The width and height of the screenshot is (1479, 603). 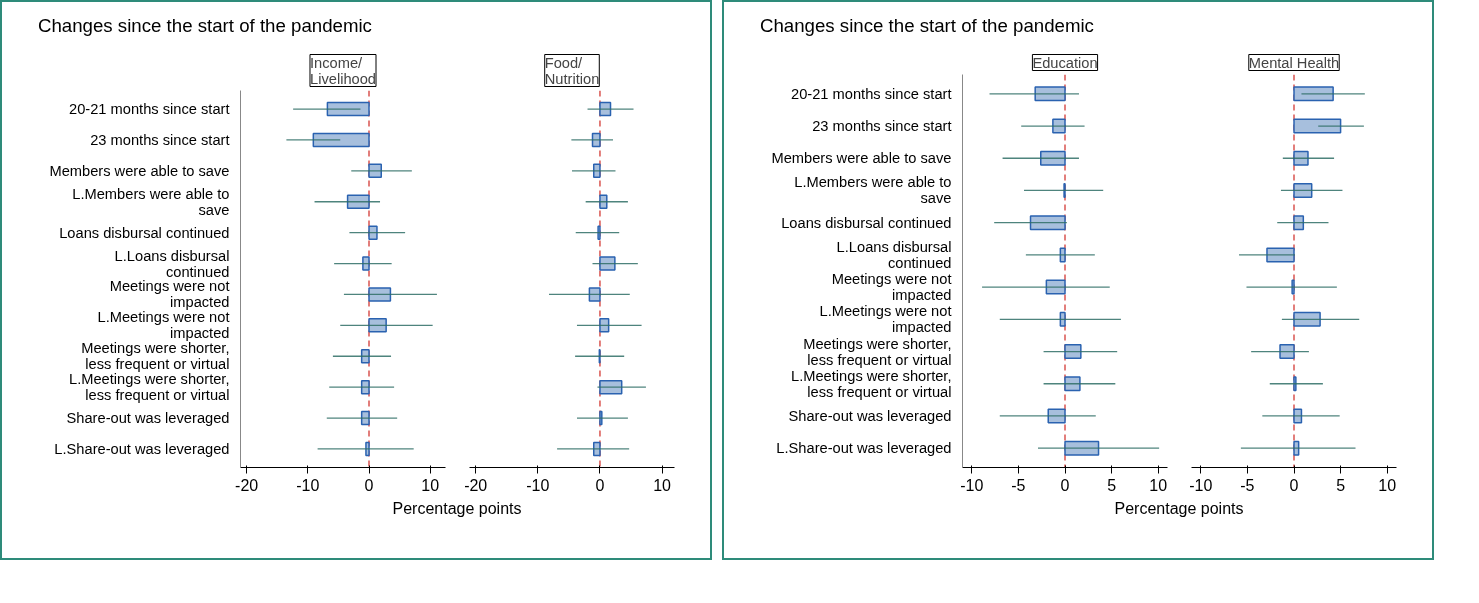 I want to click on chart-subtitle: Mental Health, so click(x=1294, y=62).